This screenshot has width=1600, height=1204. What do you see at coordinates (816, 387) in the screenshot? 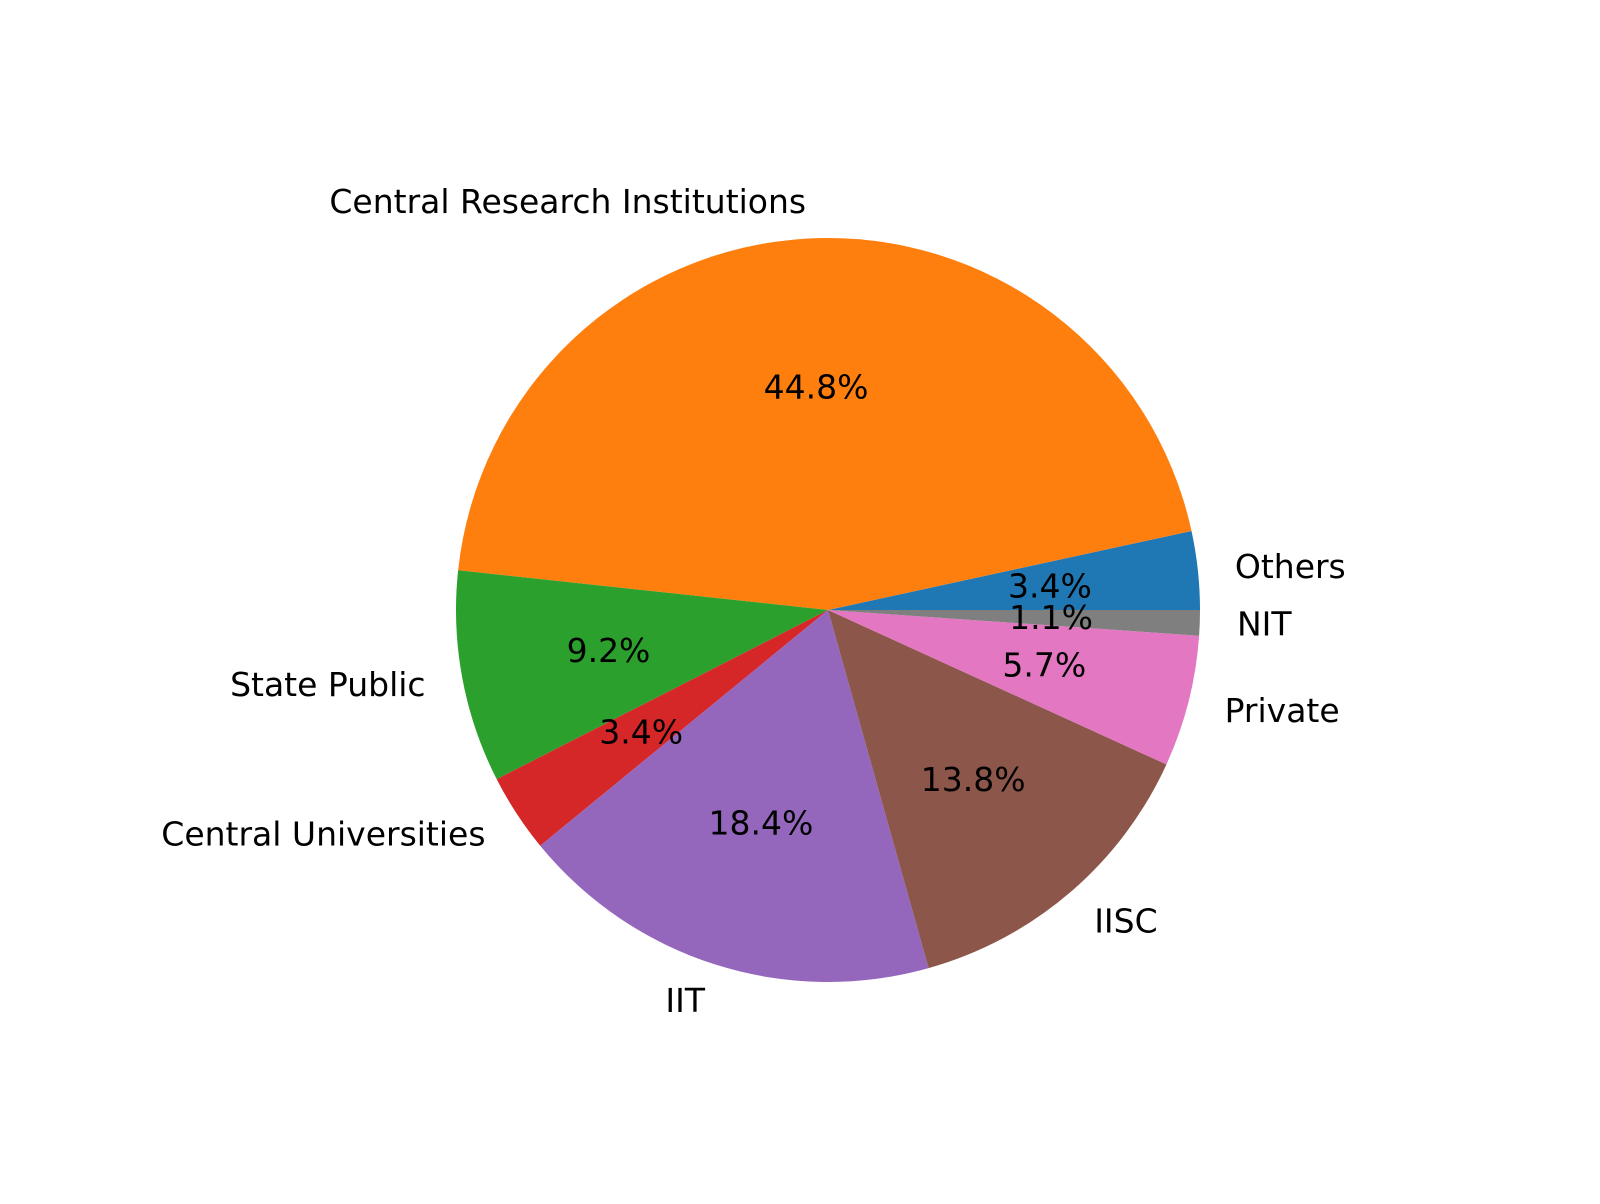
I see `slice-pct-central-research-institutions: 44.8%` at bounding box center [816, 387].